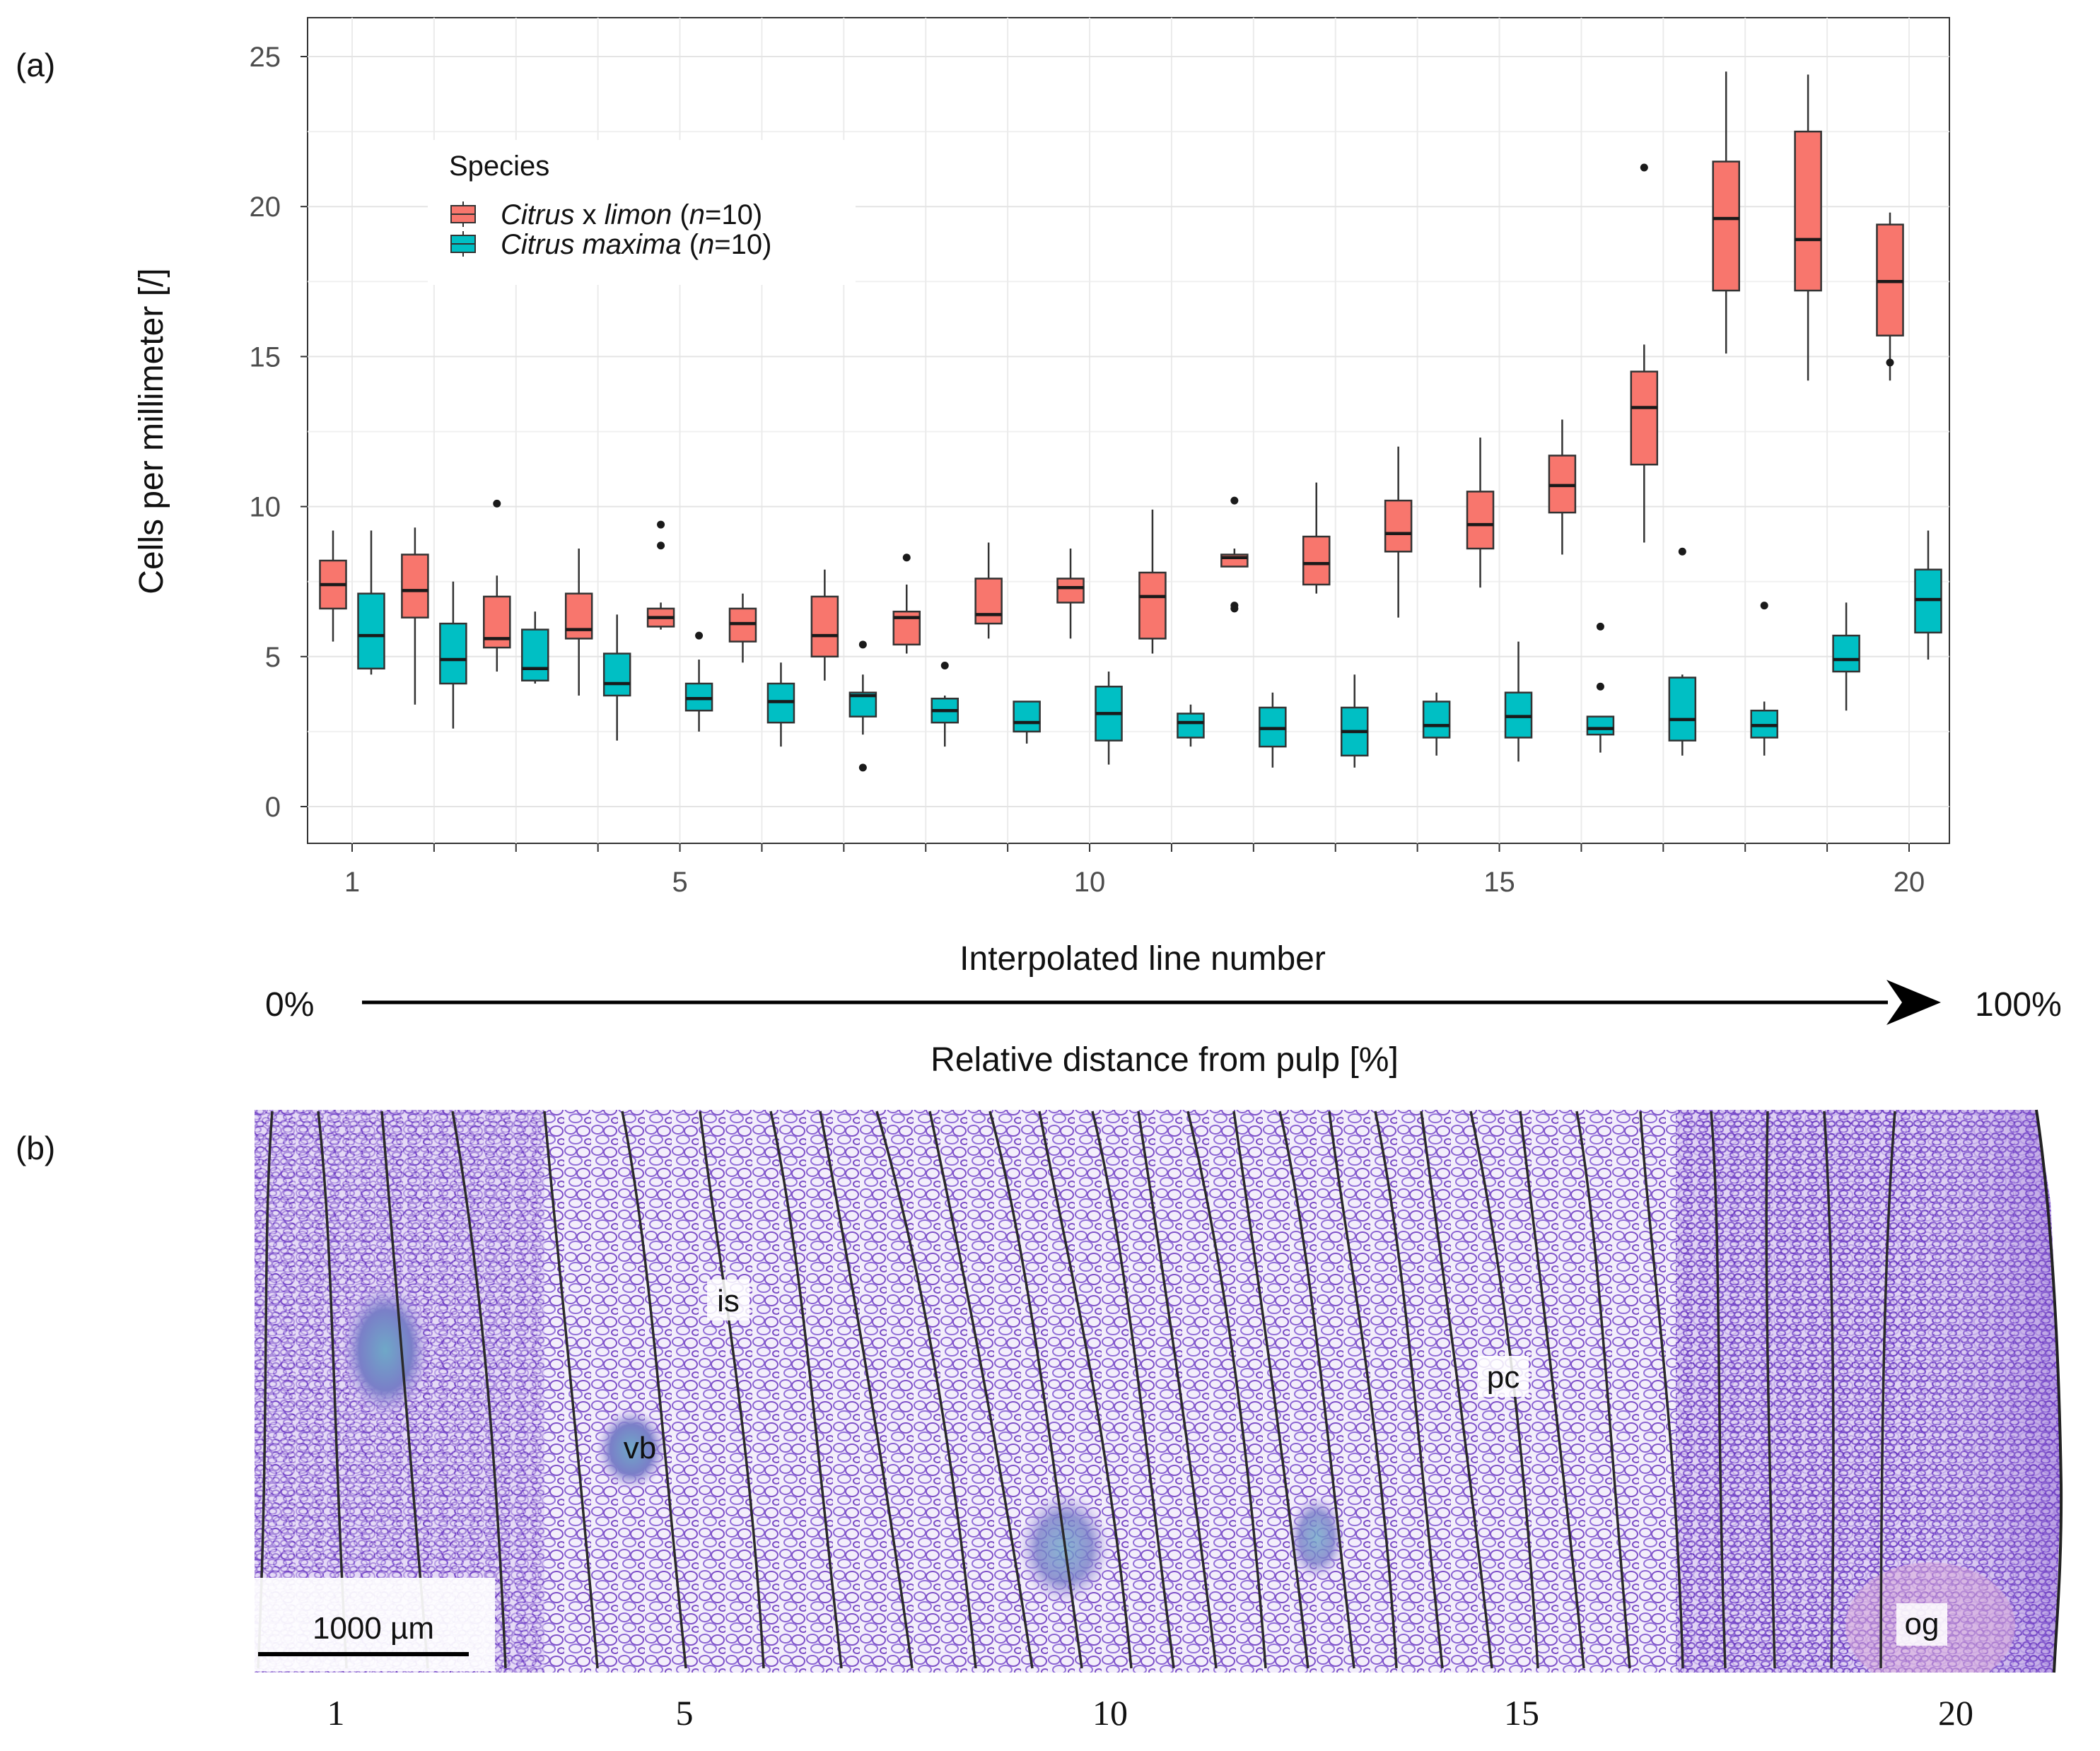 This screenshot has height=1751, width=2100. I want to click on tissue-label-vb: vb, so click(640, 1448).